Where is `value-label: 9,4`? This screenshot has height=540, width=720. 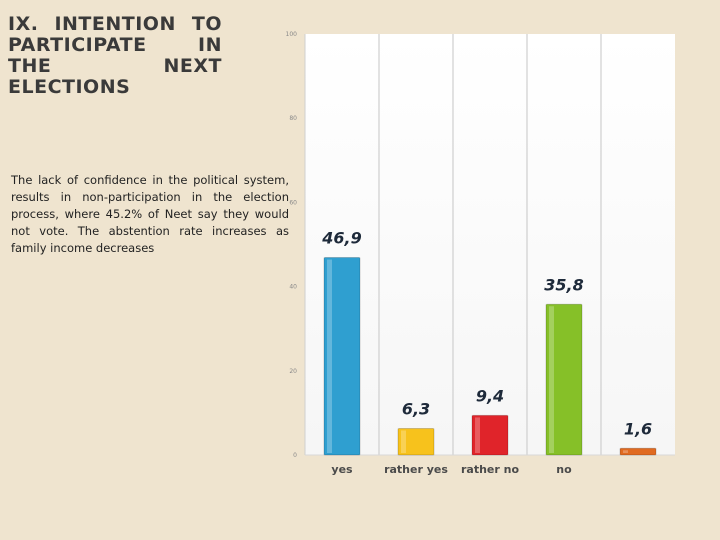
value-label: 9,4 is located at coordinates (490, 395).